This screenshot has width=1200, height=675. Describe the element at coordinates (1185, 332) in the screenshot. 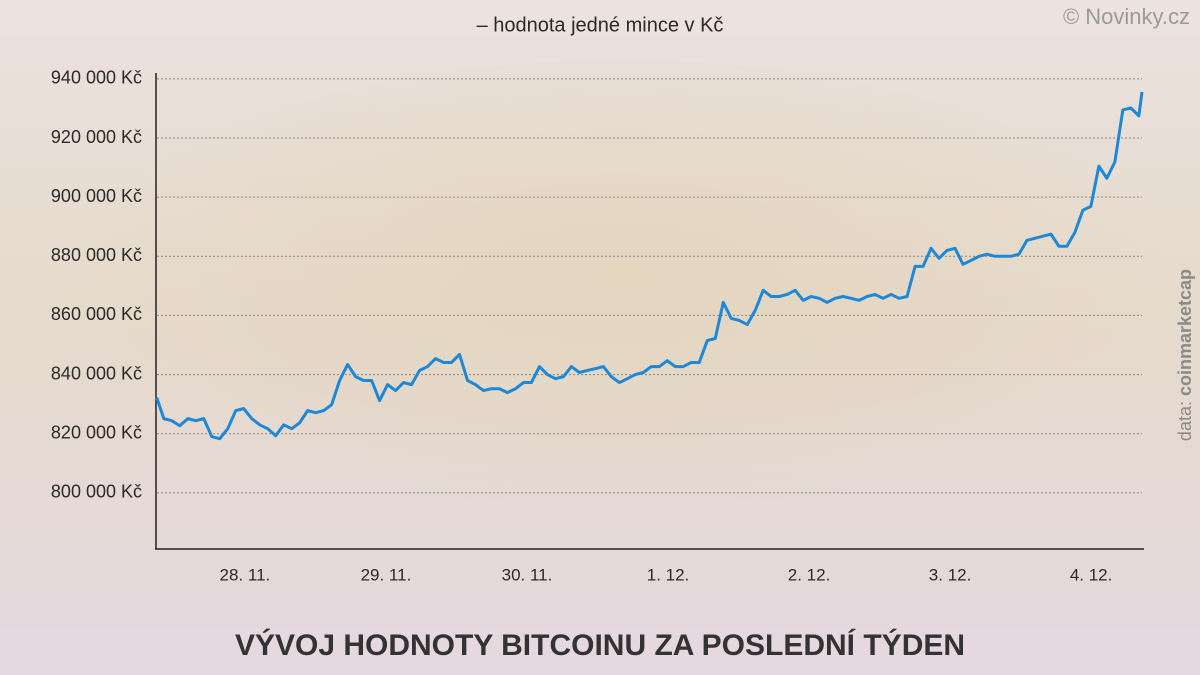

I see `source-name: coinmarketcap` at that location.